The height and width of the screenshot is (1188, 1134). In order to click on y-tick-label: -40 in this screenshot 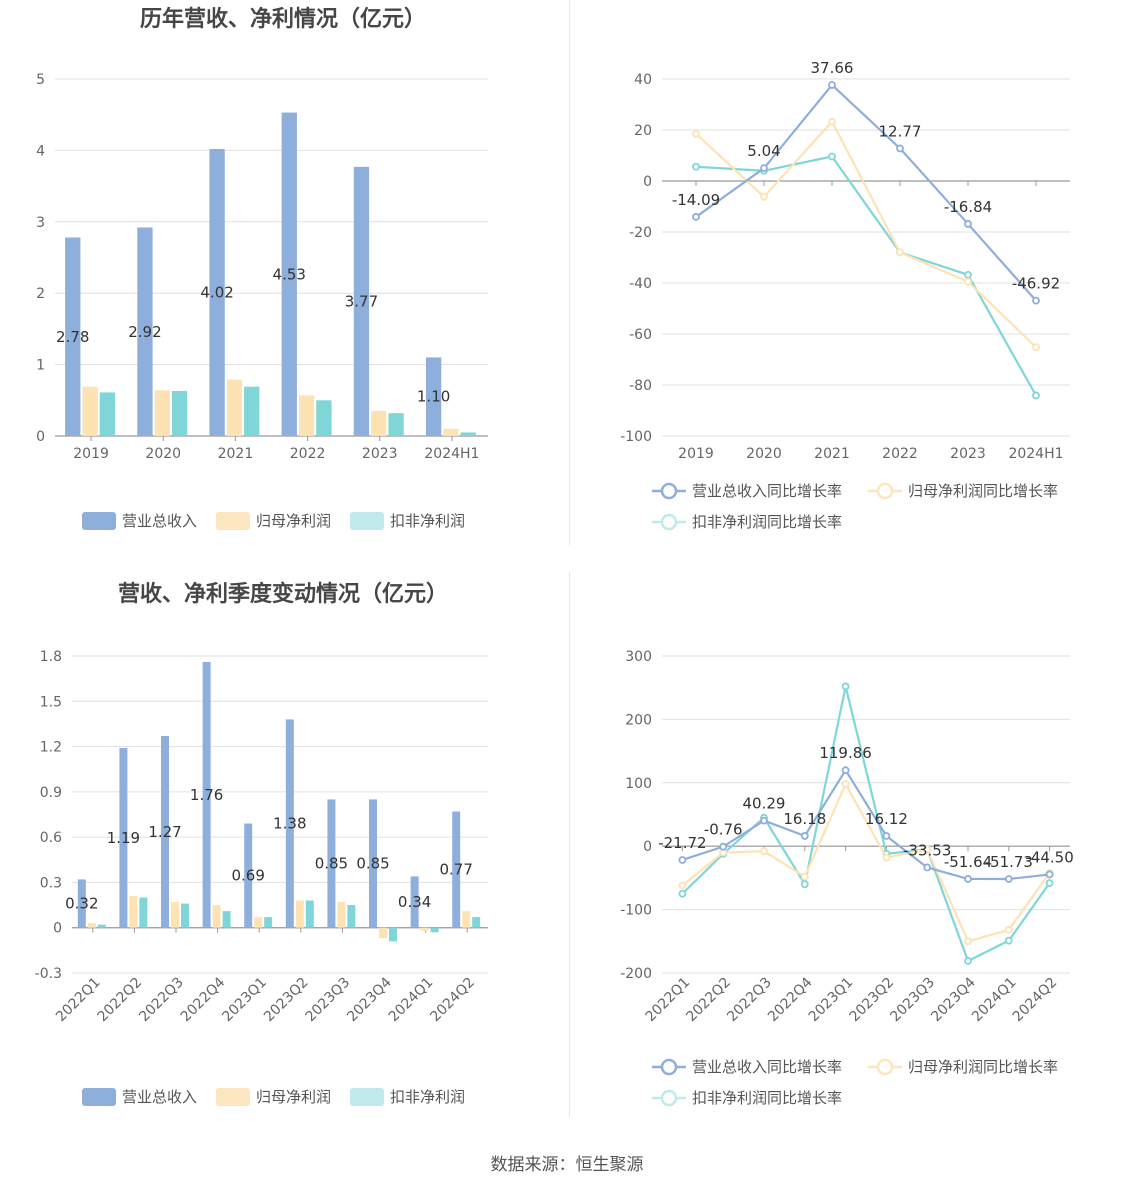, I will do `click(640, 284)`.